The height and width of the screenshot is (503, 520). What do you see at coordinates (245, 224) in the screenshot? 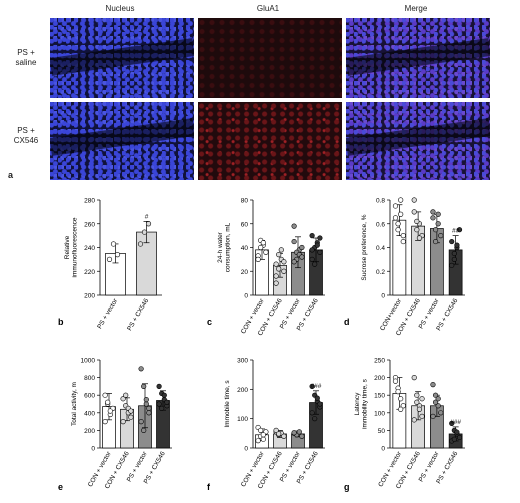
I see `y-tick-label: 60` at bounding box center [245, 224].